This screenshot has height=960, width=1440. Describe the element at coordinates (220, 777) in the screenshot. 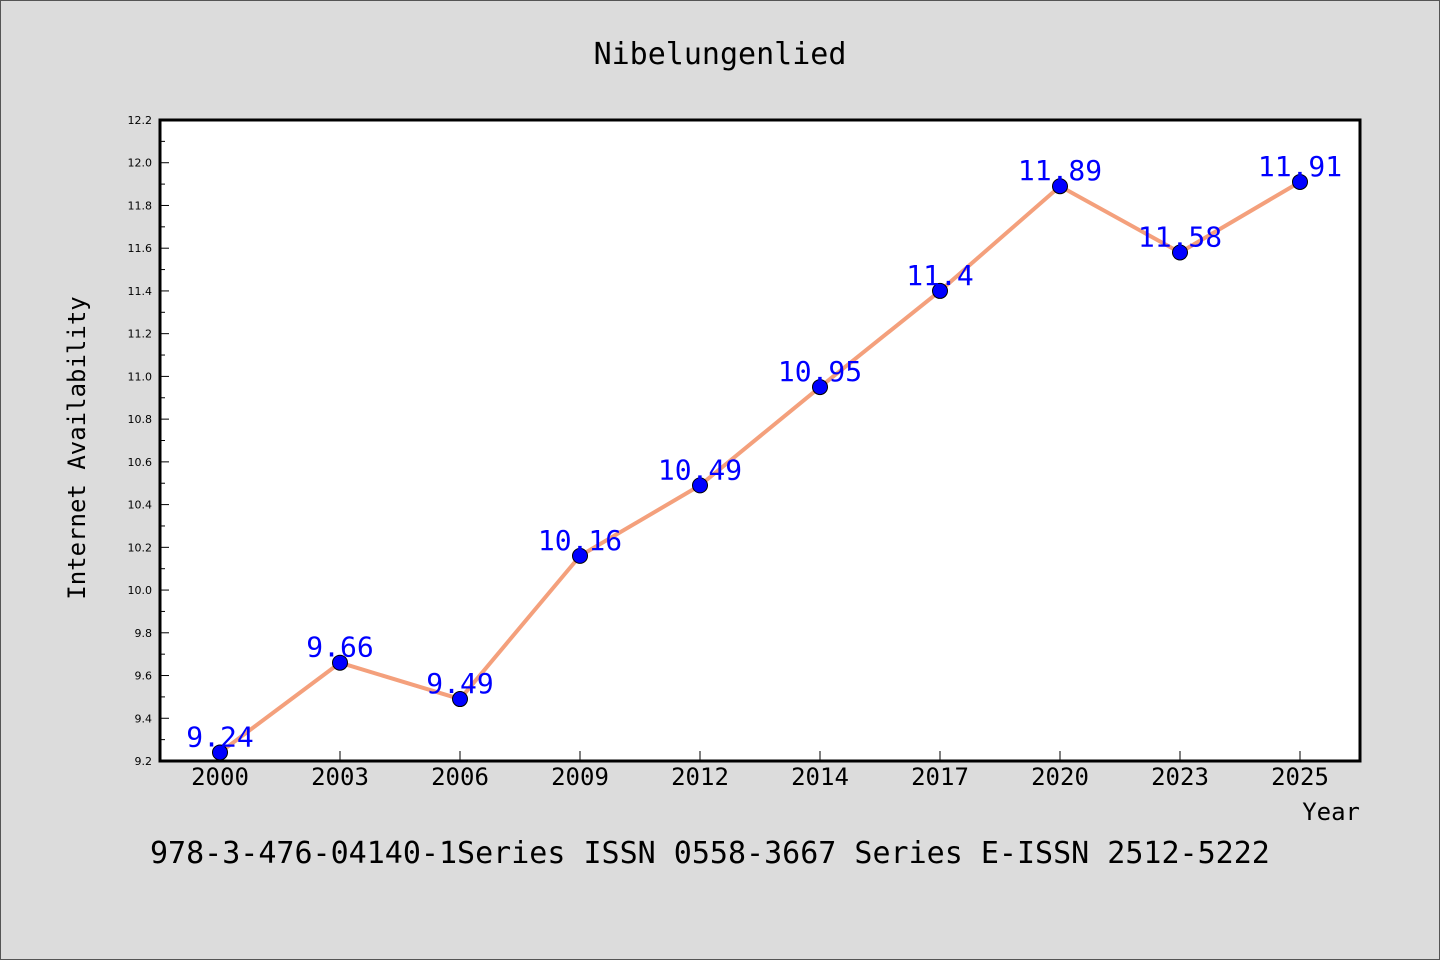

I see `x-tick-label: 2000` at that location.